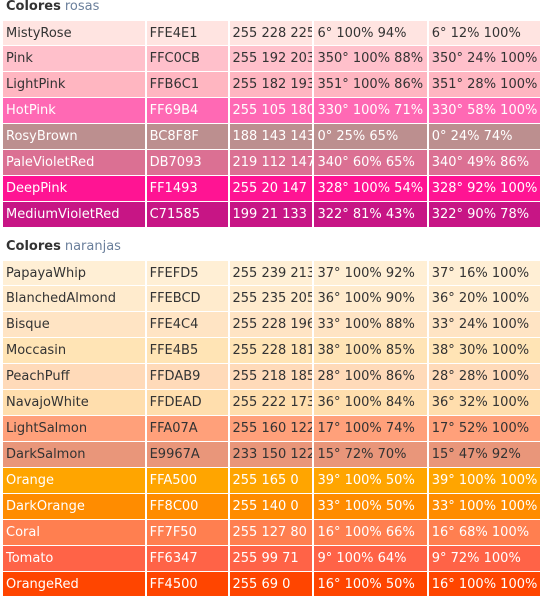 The image size is (547, 596). What do you see at coordinates (370, 298) in the screenshot?
I see `hsl-value-cell: 36° 100% 90%` at bounding box center [370, 298].